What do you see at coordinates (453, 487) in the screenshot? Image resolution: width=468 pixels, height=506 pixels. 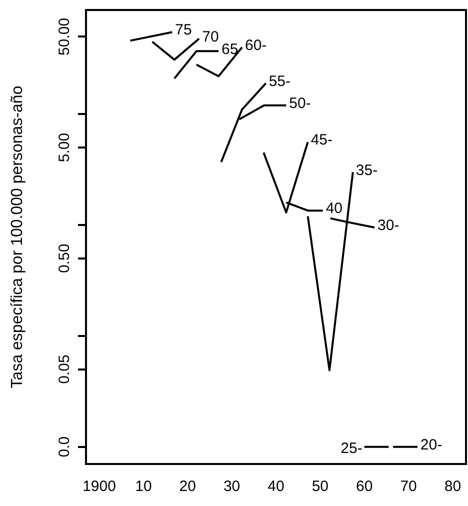 I see `x-tick-label: 80` at bounding box center [453, 487].